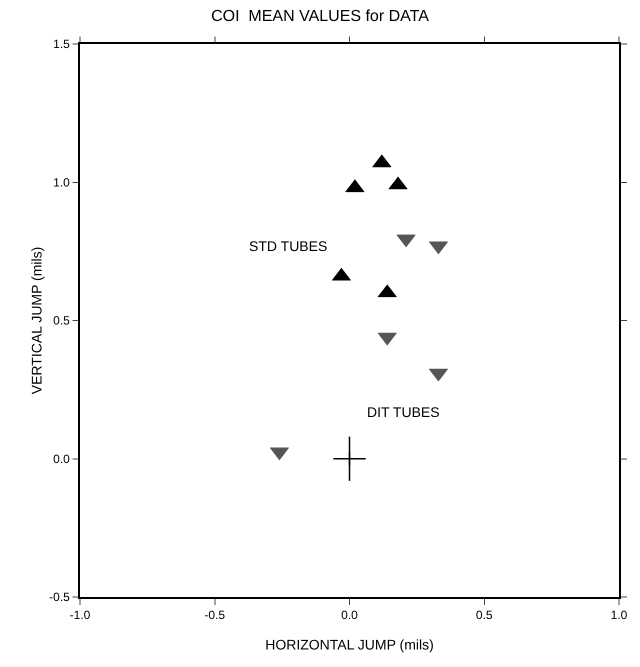 This screenshot has width=640, height=667. Describe the element at coordinates (61, 321) in the screenshot. I see `y-tick-label: 0.5` at that location.